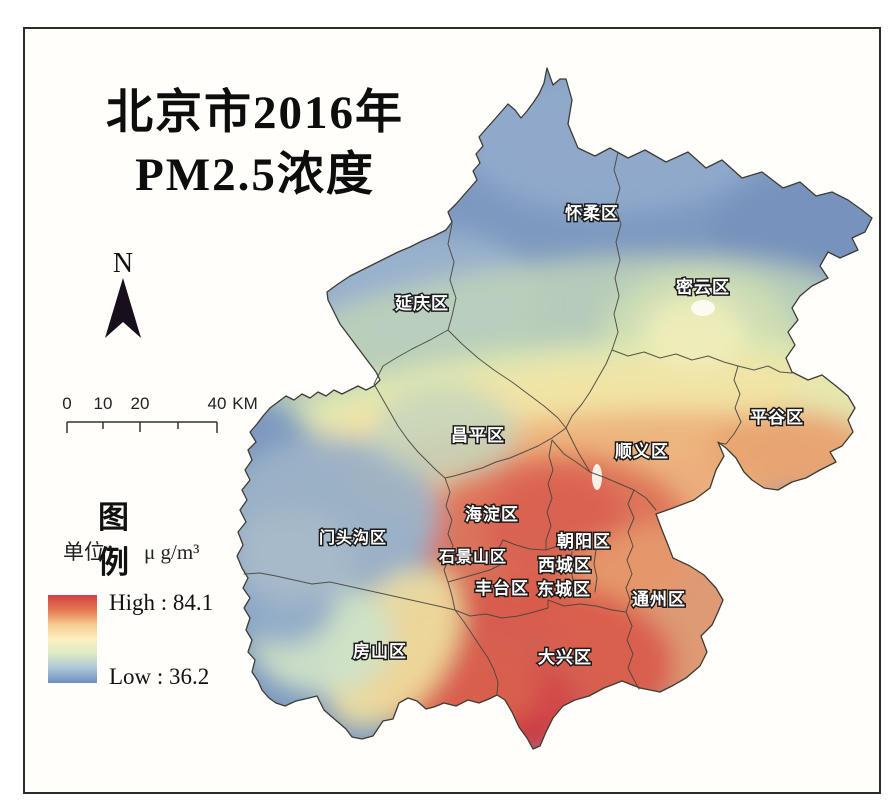 This screenshot has width=894, height=800. What do you see at coordinates (123, 263) in the screenshot?
I see `north-arrow-label: N` at bounding box center [123, 263].